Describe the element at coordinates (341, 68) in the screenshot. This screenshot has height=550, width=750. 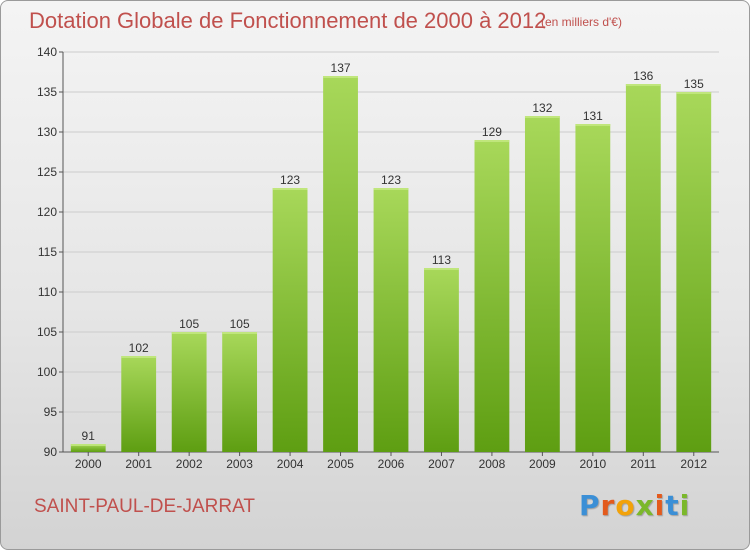
I see `data-label: 137` at that location.